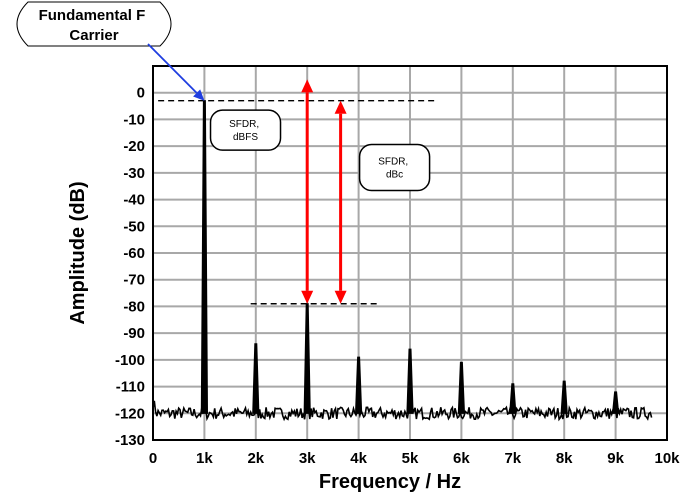  What do you see at coordinates (130, 387) in the screenshot?
I see `y-tick-label: -110` at bounding box center [130, 387].